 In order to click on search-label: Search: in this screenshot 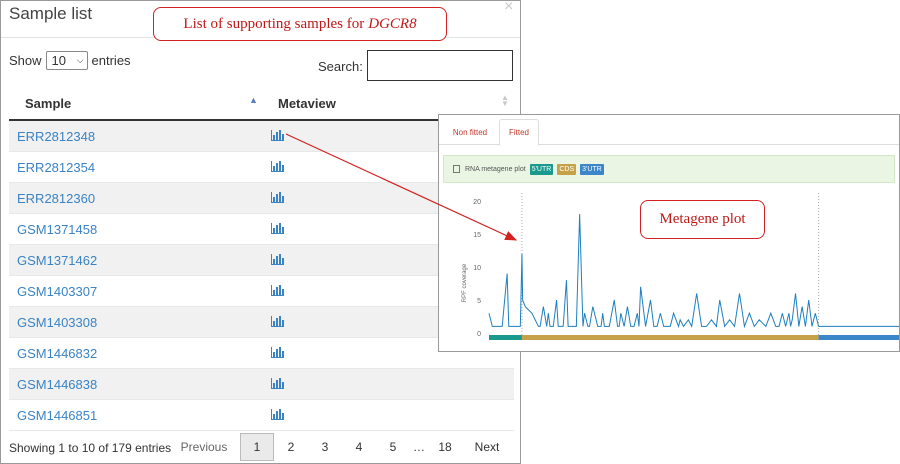, I will do `click(340, 66)`.